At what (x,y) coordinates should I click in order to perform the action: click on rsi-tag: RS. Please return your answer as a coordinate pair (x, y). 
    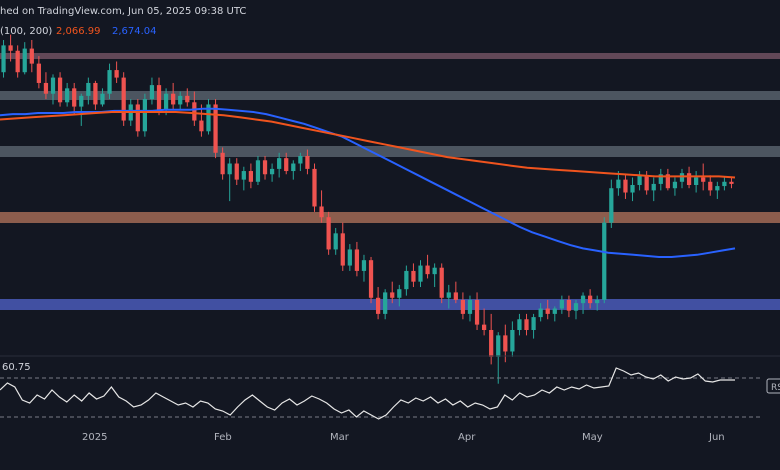
    Looking at the image, I should click on (775, 388).